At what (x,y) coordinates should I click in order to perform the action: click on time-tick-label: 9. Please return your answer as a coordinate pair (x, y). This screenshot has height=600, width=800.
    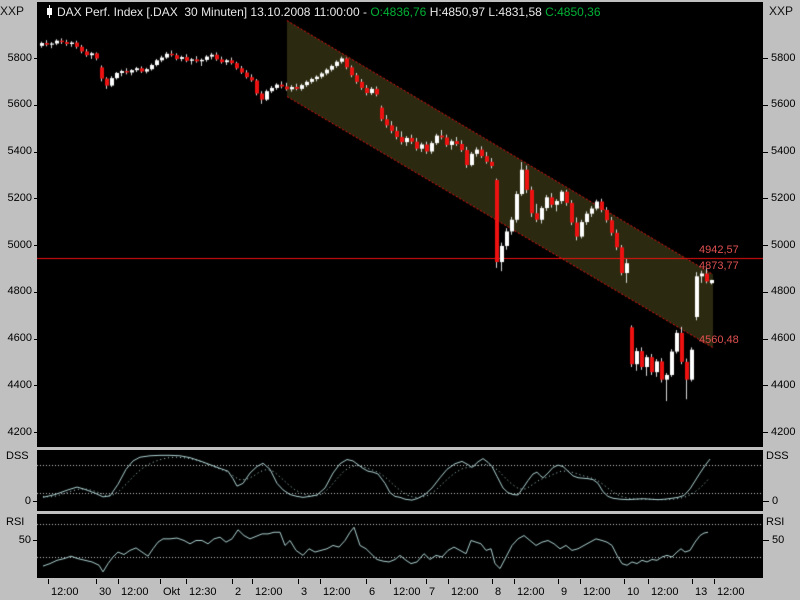
    Looking at the image, I should click on (564, 592).